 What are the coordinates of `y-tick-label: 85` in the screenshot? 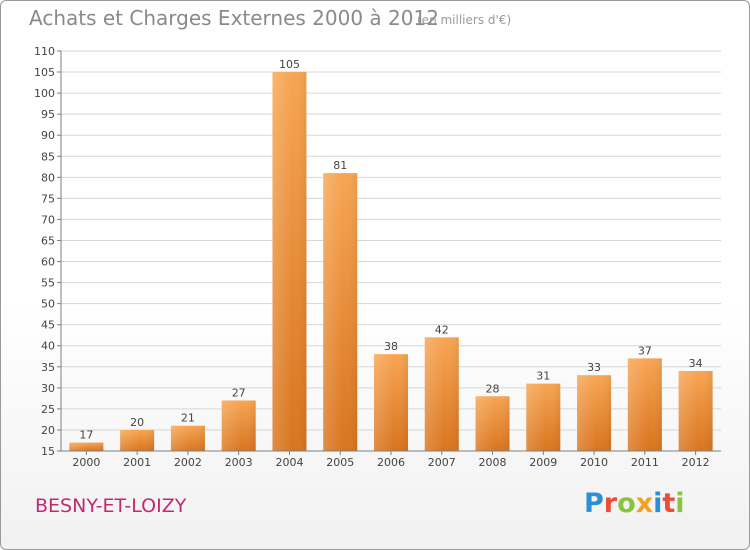 It's located at (48, 156).